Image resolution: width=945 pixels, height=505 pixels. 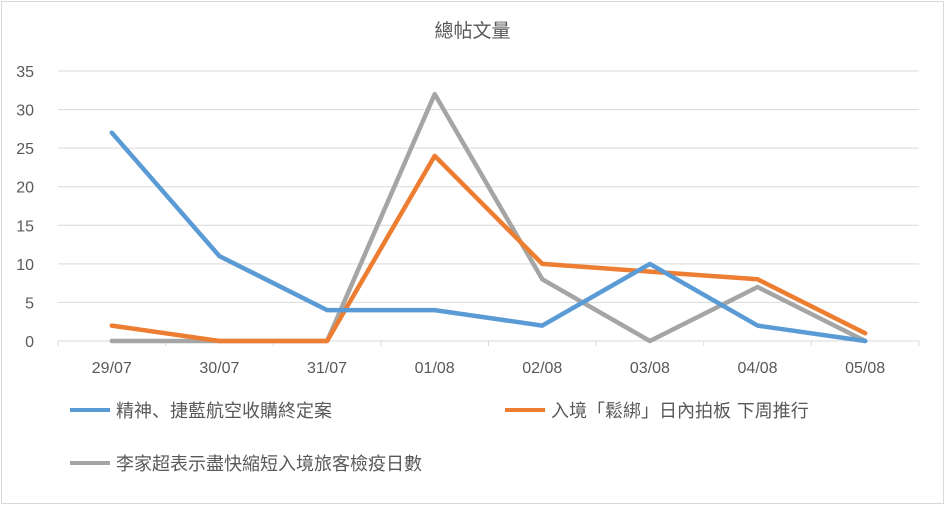 What do you see at coordinates (542, 368) in the screenshot?
I see `x-tick-label: 02/08` at bounding box center [542, 368].